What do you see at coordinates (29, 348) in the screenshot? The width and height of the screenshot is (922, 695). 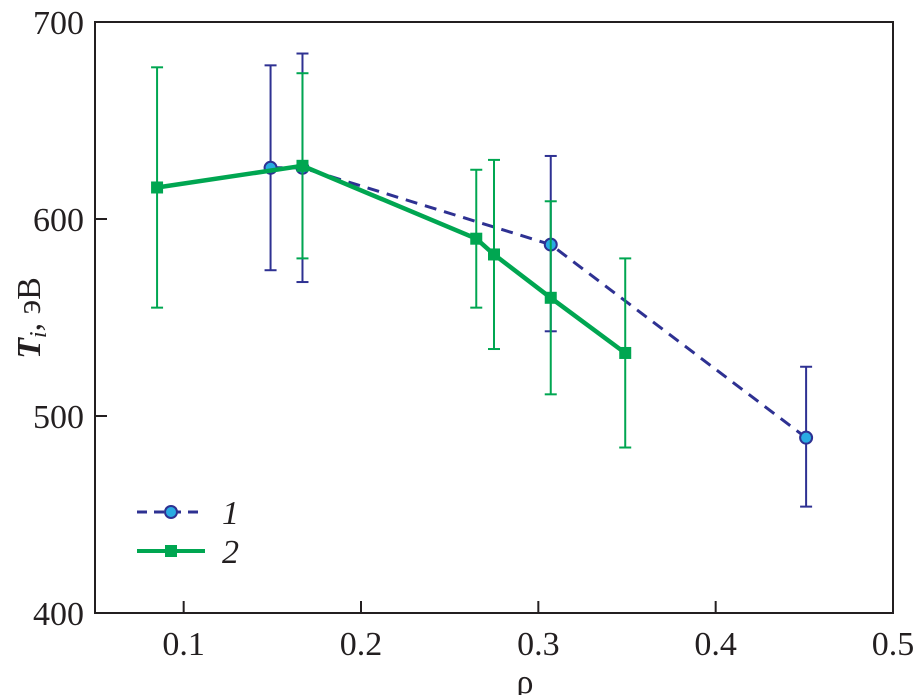 I see `y-axis-label-symbol: T` at bounding box center [29, 348].